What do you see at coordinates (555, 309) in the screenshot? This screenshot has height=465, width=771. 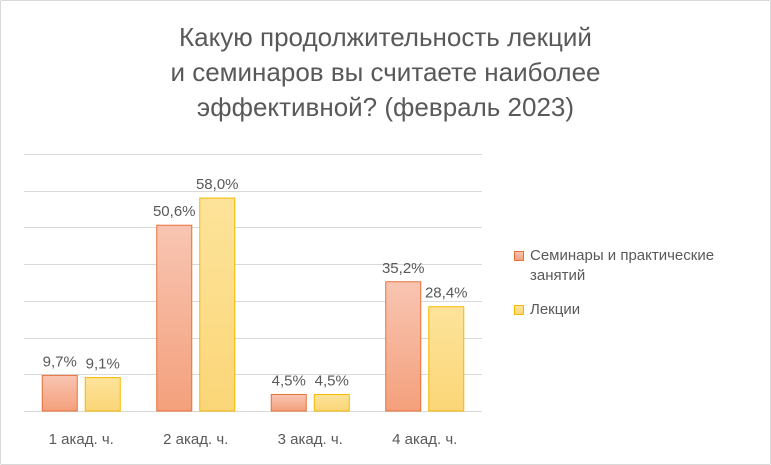 I see `legend-label-lectures: Лекции` at bounding box center [555, 309].